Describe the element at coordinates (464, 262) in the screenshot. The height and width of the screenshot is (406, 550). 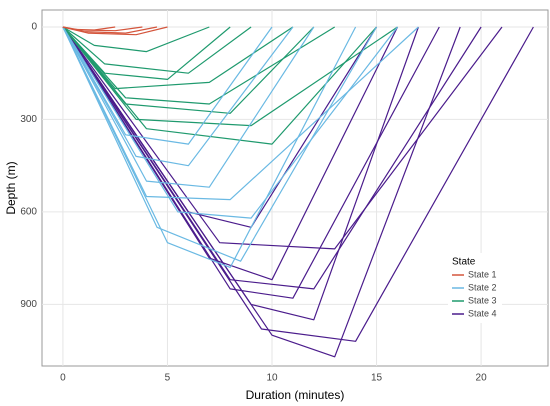
I see `legend-title: State` at that location.